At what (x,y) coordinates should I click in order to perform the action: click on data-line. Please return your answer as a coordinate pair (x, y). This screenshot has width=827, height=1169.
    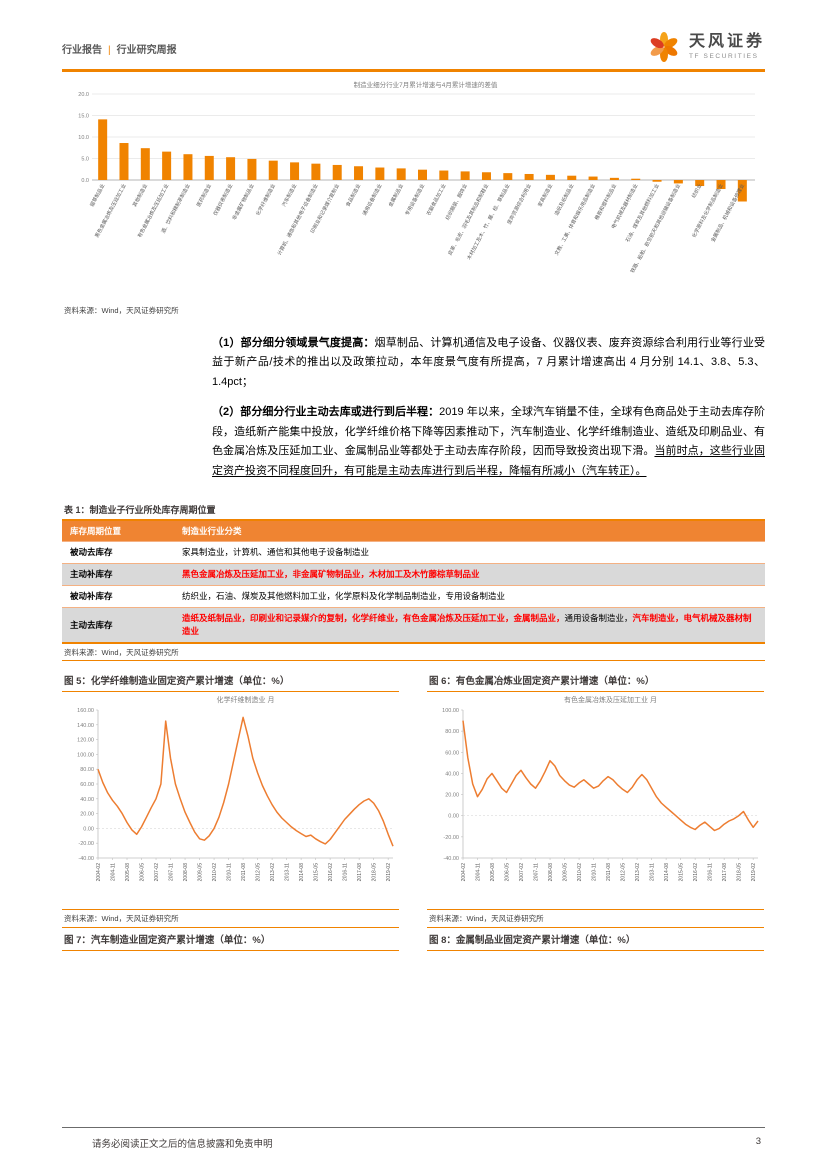
    Looking at the image, I should click on (245, 782).